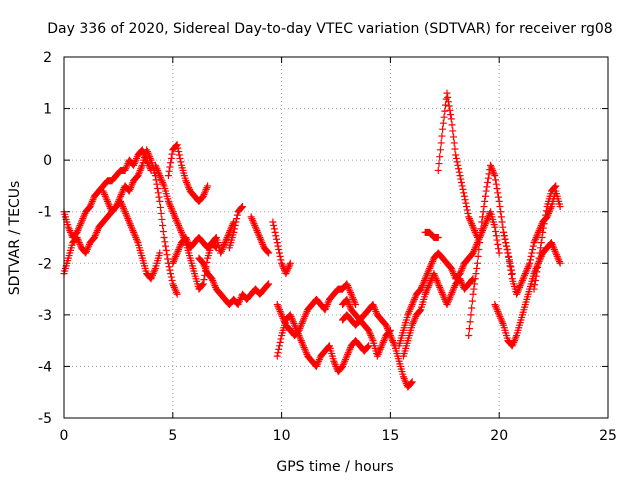  Describe the element at coordinates (431, 234) in the screenshot. I see `series-sat-q` at that location.